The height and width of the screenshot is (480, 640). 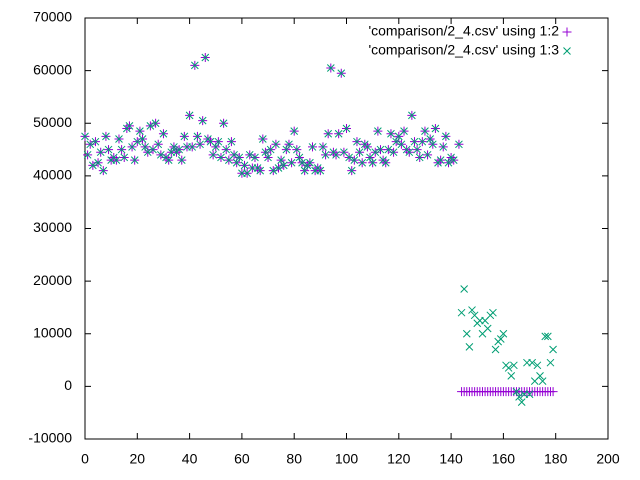 I want to click on x-tick-label: 180, so click(x=556, y=459).